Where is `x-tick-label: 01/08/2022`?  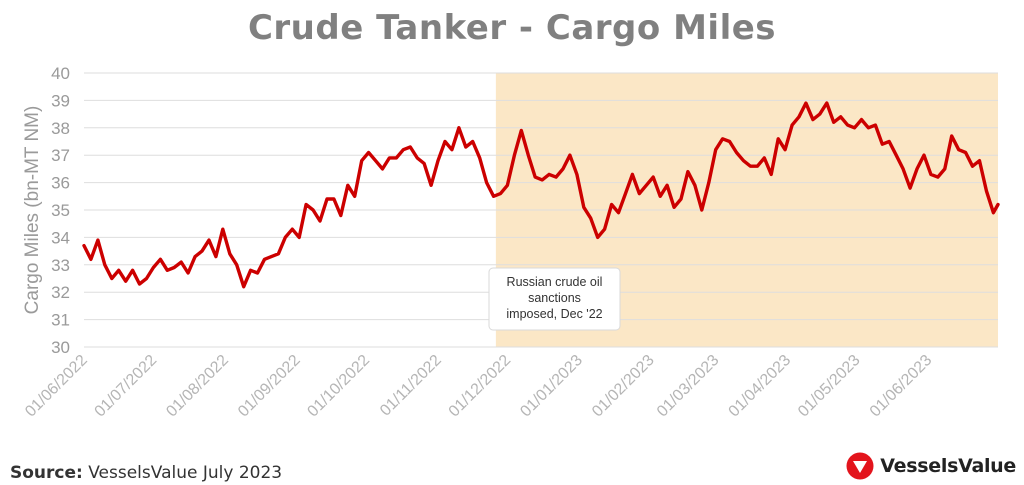 x-tick-label: 01/08/2022 is located at coordinates (197, 386).